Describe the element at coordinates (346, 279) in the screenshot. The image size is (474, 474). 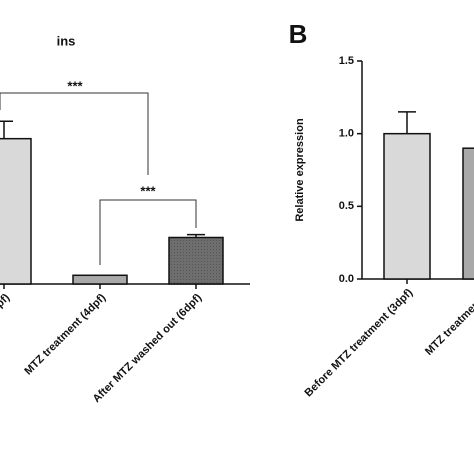
I see `y-tick-label: 0.0` at that location.